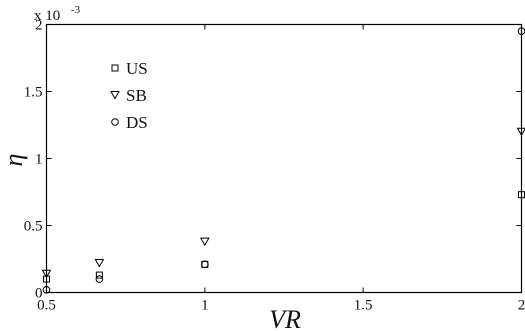 The image size is (525, 331). I want to click on legend-marker-ds, so click(115, 122).